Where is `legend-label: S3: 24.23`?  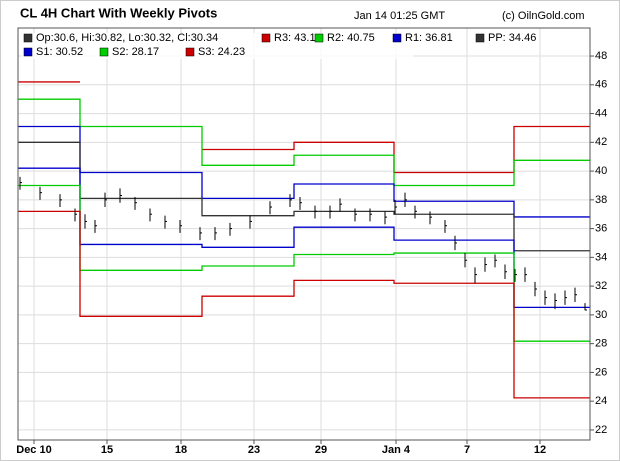
legend-label: S3: 24.23 is located at coordinates (221, 52).